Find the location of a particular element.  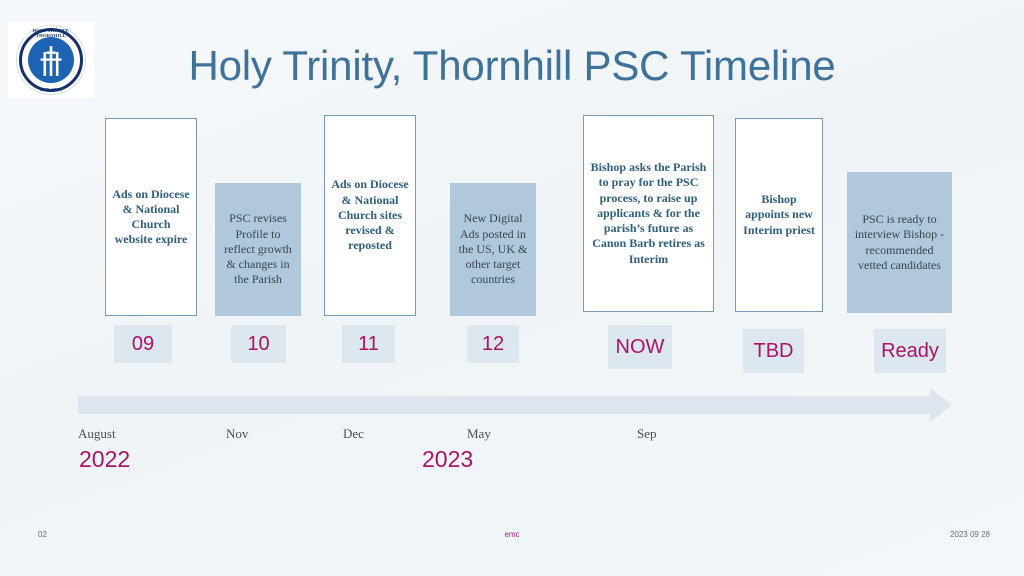

timeline-arrow-head-icon is located at coordinates (941, 405).